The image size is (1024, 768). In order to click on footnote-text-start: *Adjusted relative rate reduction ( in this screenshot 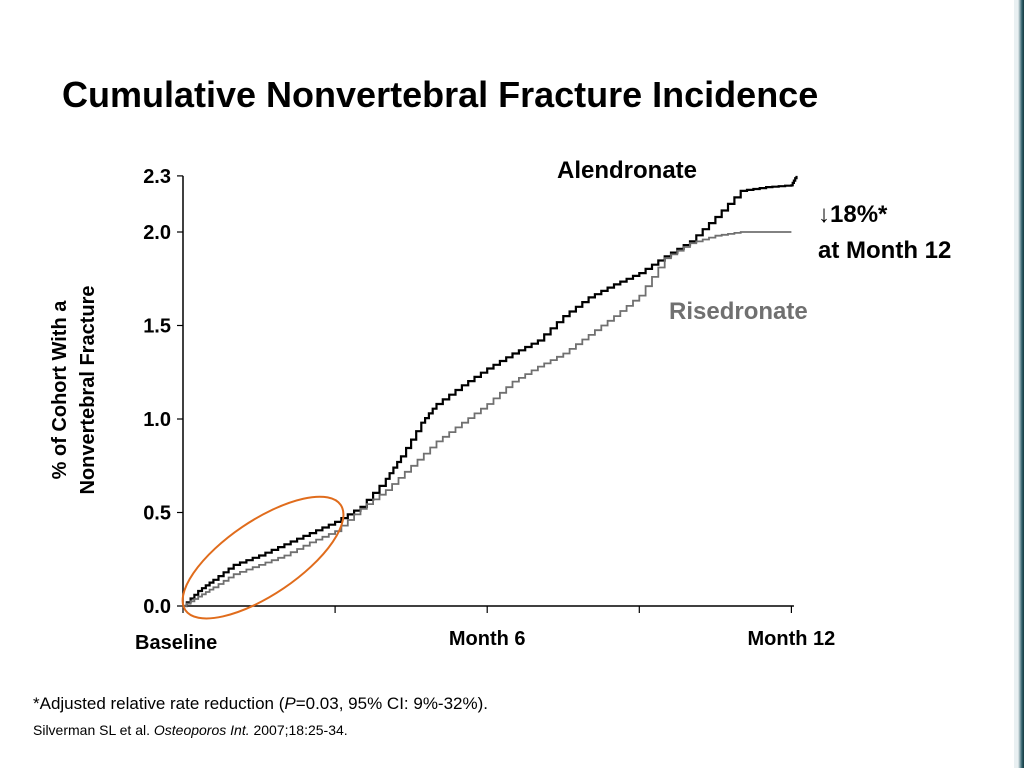, I will do `click(159, 703)`.